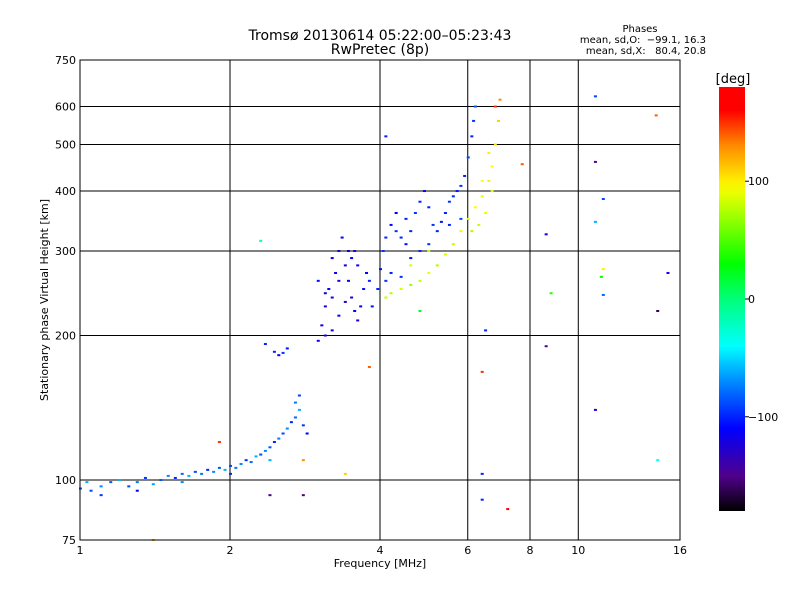  I want to click on stats-o-mode: mean, sd,O: −99.1, 16.3, so click(643, 40).